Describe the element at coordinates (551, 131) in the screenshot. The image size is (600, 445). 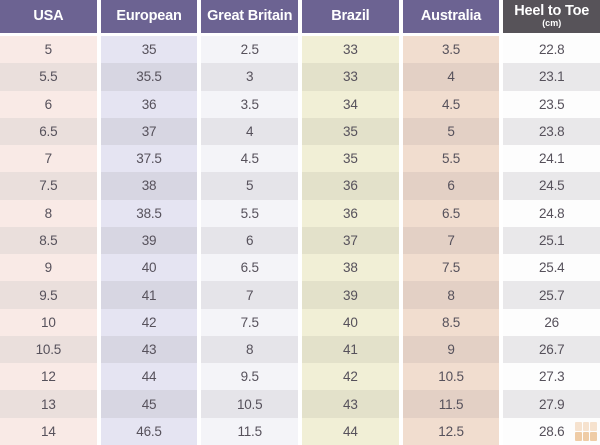
I see `table-cell: 23.8` at that location.